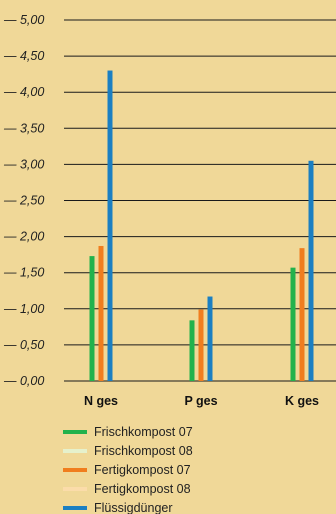 The height and width of the screenshot is (514, 336). I want to click on legend-label: Fertigkompost 07, so click(142, 470).